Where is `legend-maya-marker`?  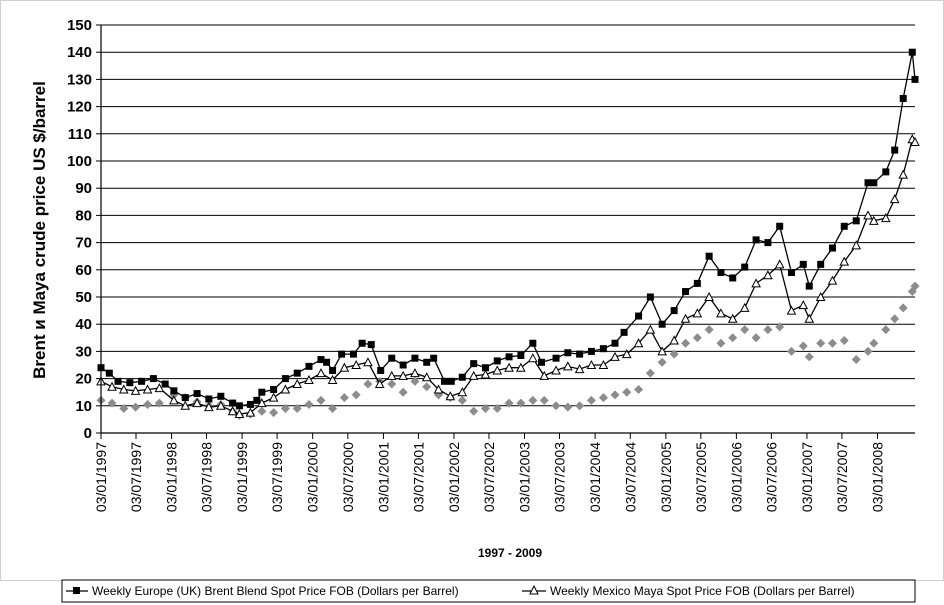
legend-maya-marker is located at coordinates (534, 589).